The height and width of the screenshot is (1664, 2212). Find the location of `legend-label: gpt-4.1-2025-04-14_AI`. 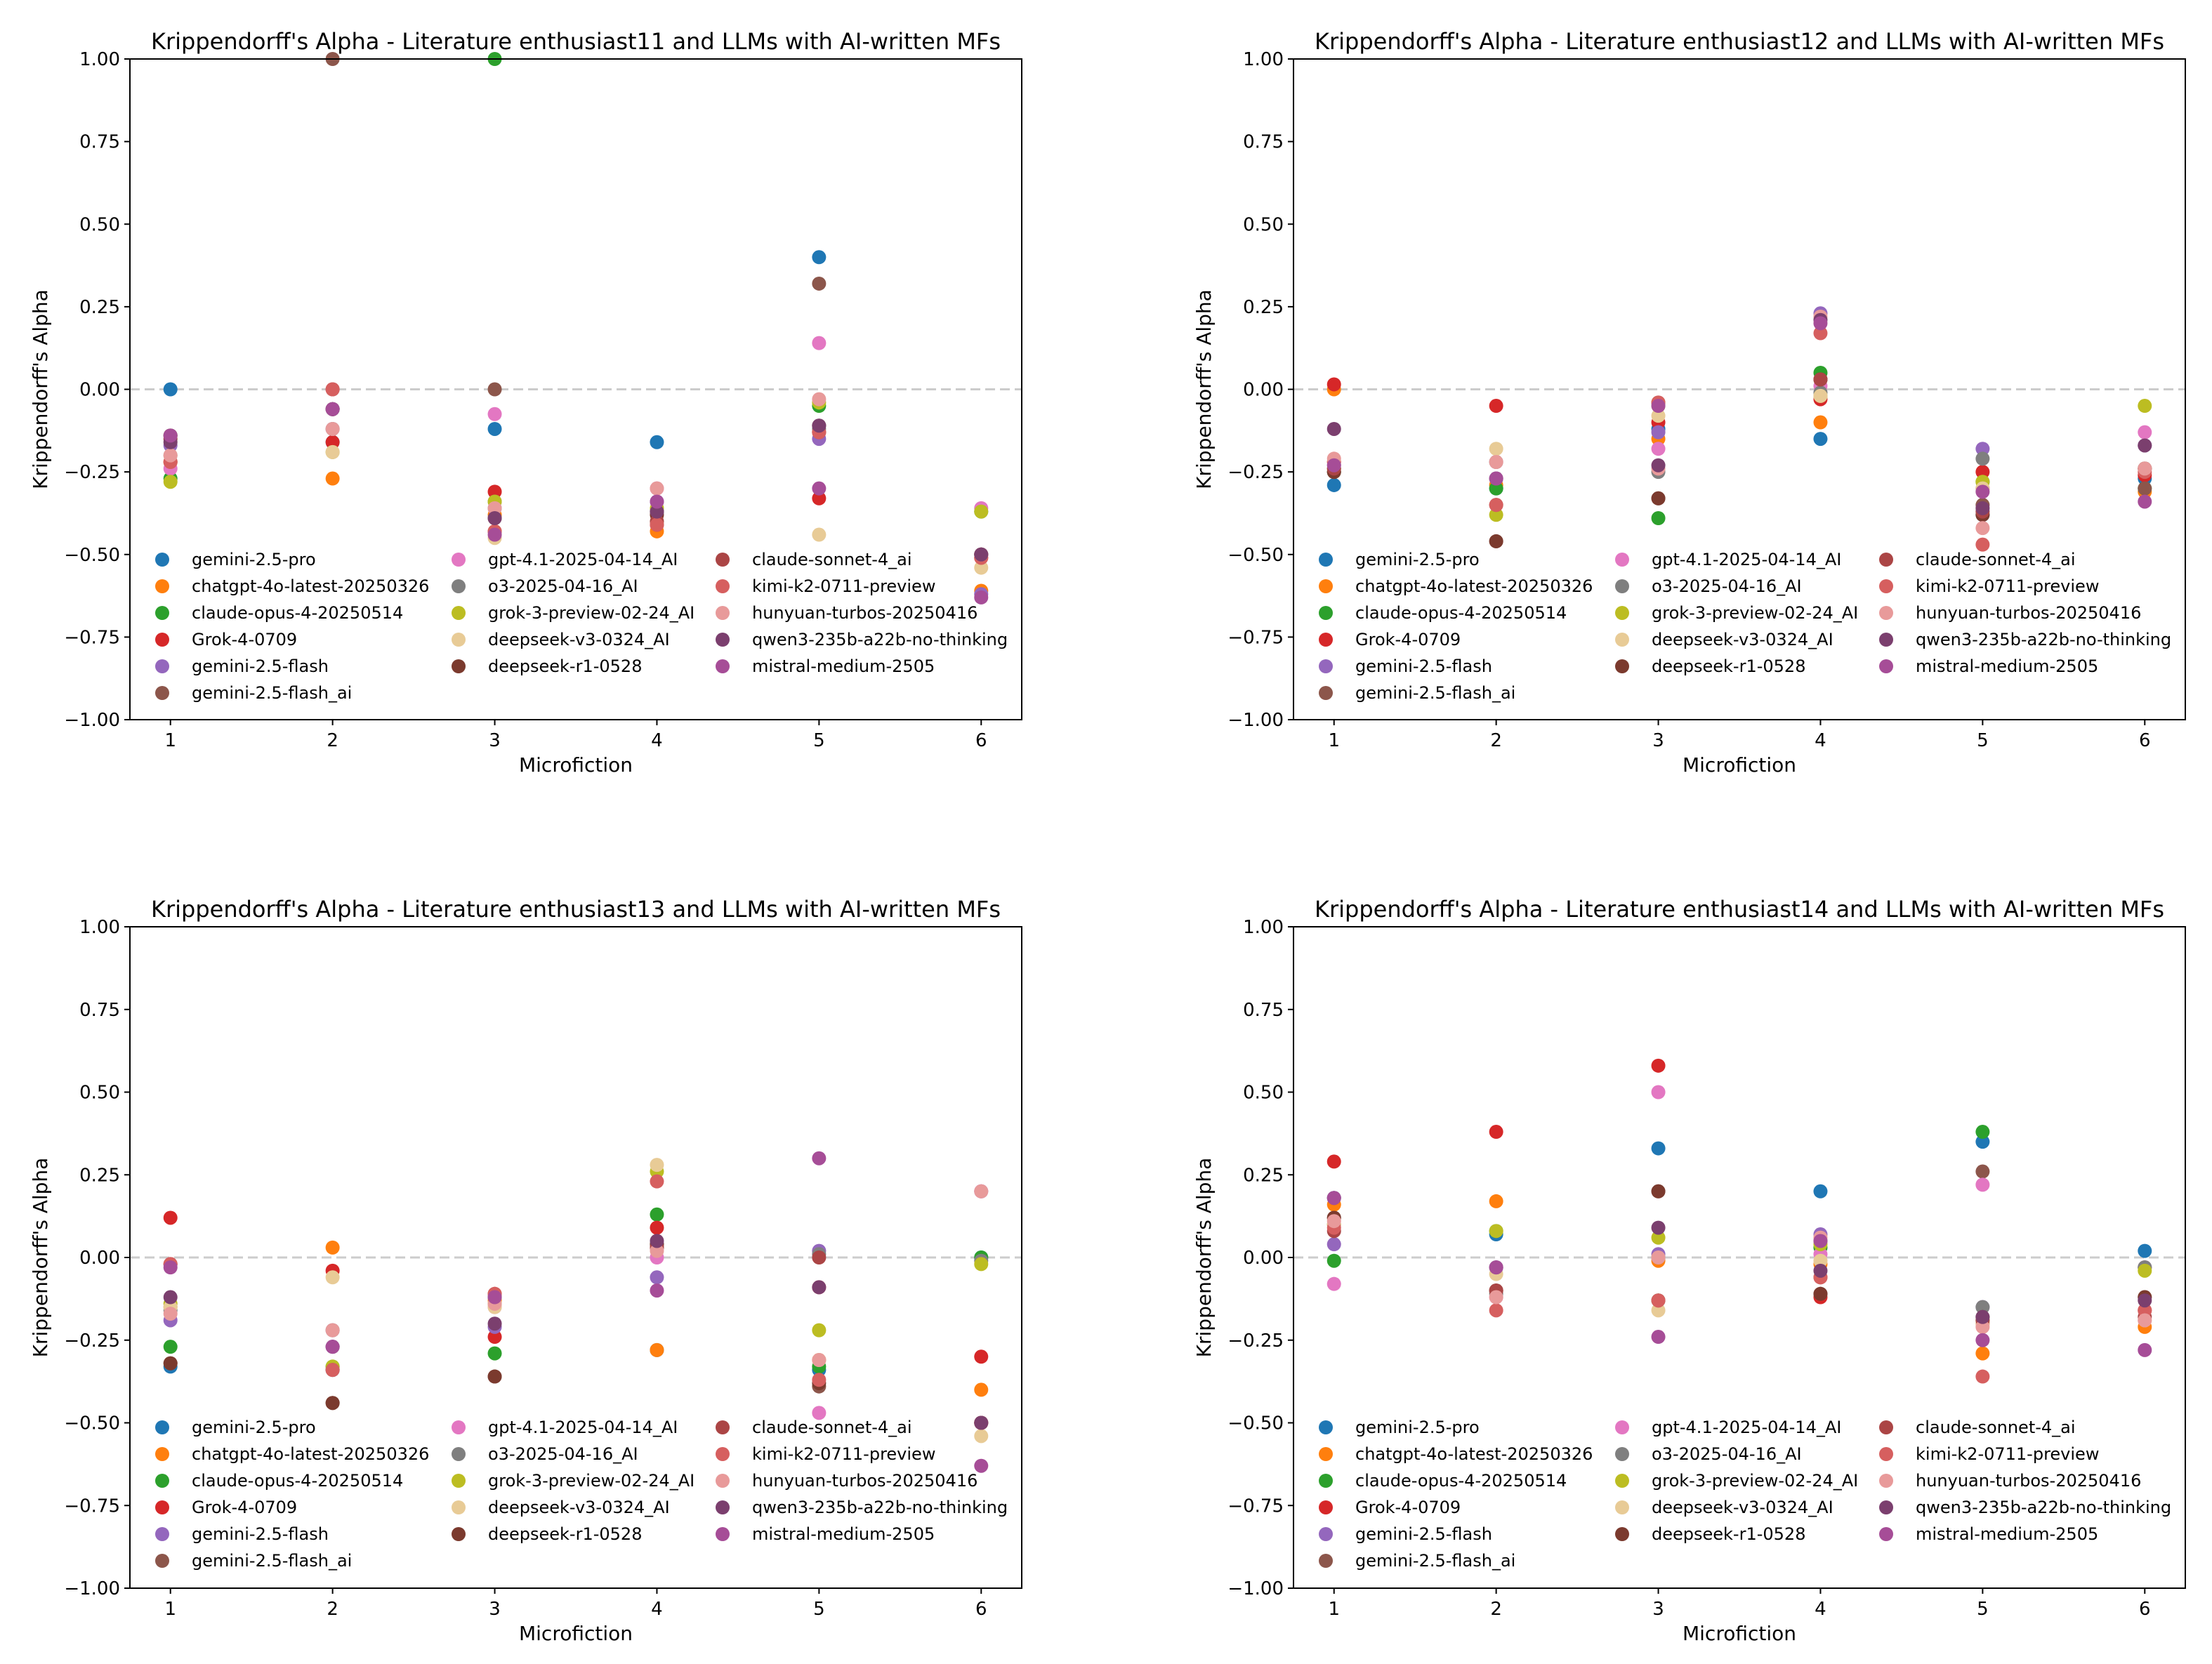

legend-label: gpt-4.1-2025-04-14_AI is located at coordinates (1746, 1428).